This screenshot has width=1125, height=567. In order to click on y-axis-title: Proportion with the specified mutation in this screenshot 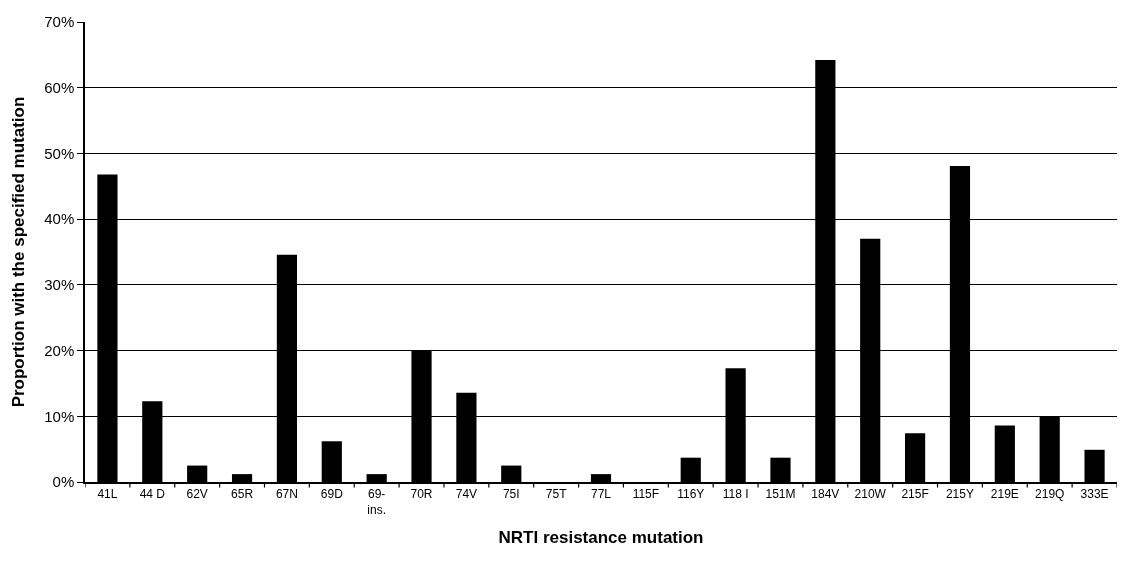, I will do `click(19, 252)`.